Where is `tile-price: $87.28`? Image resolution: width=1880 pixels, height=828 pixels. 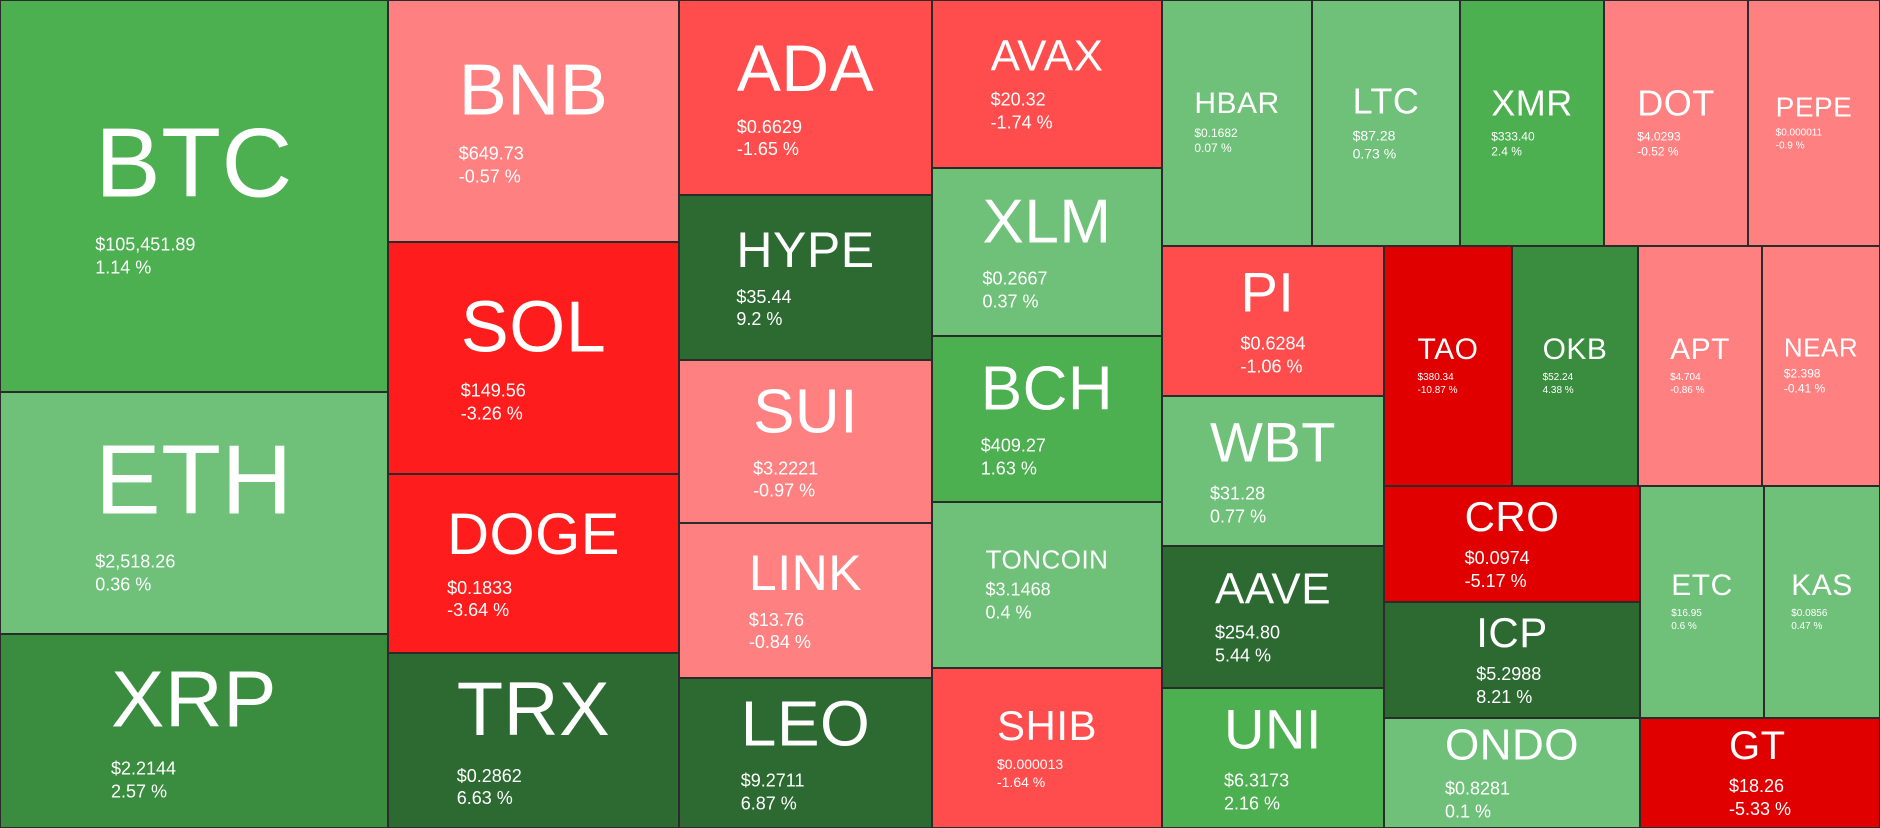 tile-price: $87.28 is located at coordinates (1374, 135).